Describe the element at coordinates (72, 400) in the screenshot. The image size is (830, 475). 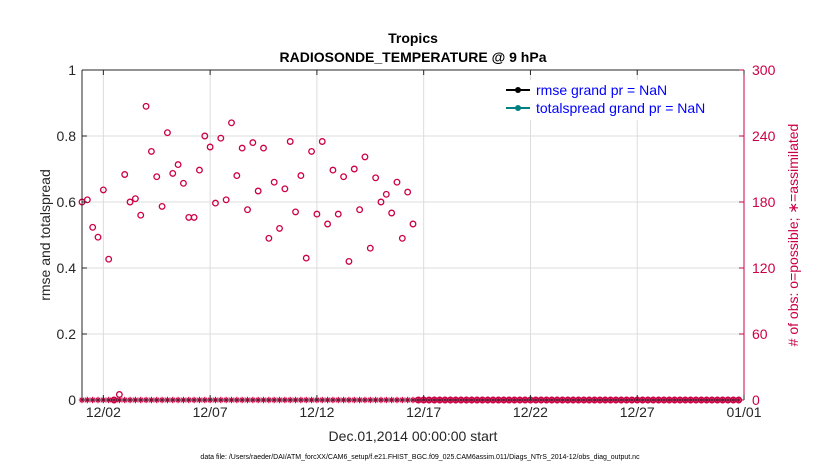
I see `y-left-tick-label: 0` at that location.